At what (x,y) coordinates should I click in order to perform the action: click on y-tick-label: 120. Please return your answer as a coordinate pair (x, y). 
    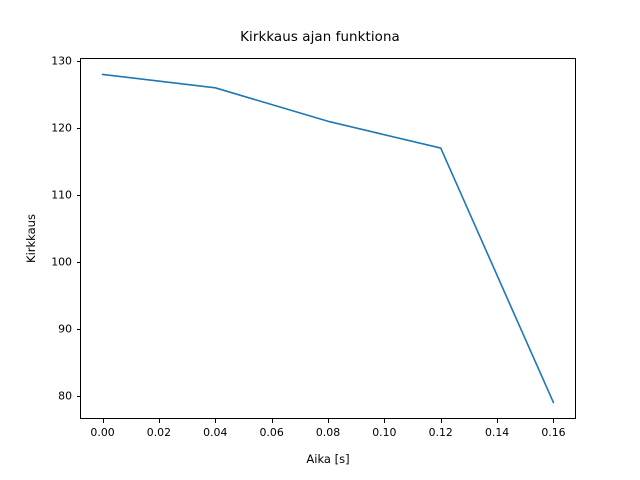
    Looking at the image, I should click on (61, 128).